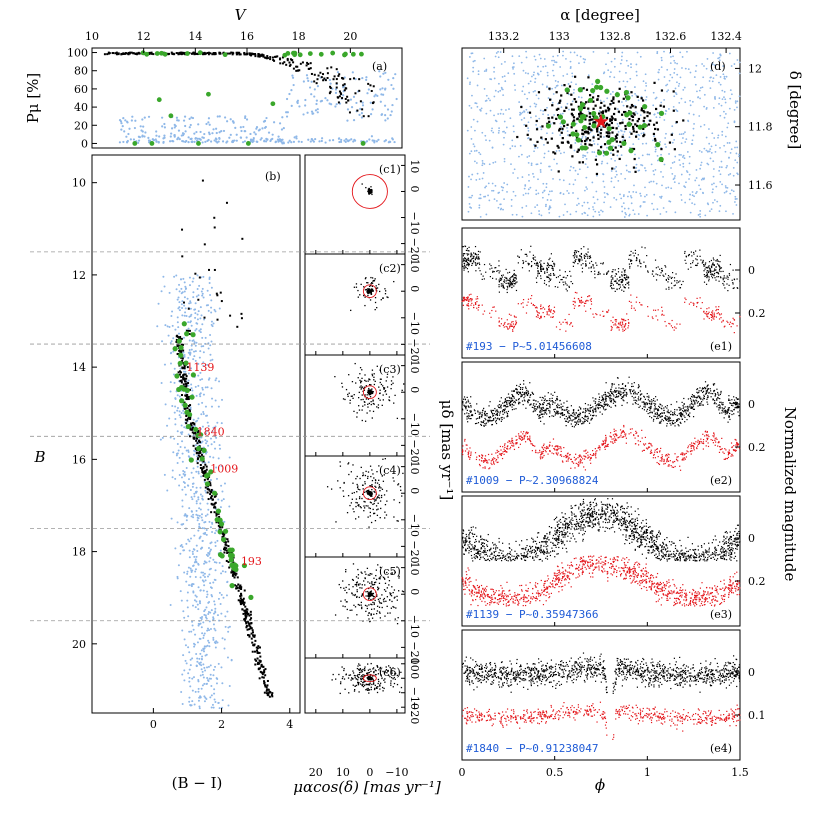  I want to click on panel-b-bright-member-point, so click(221, 301).